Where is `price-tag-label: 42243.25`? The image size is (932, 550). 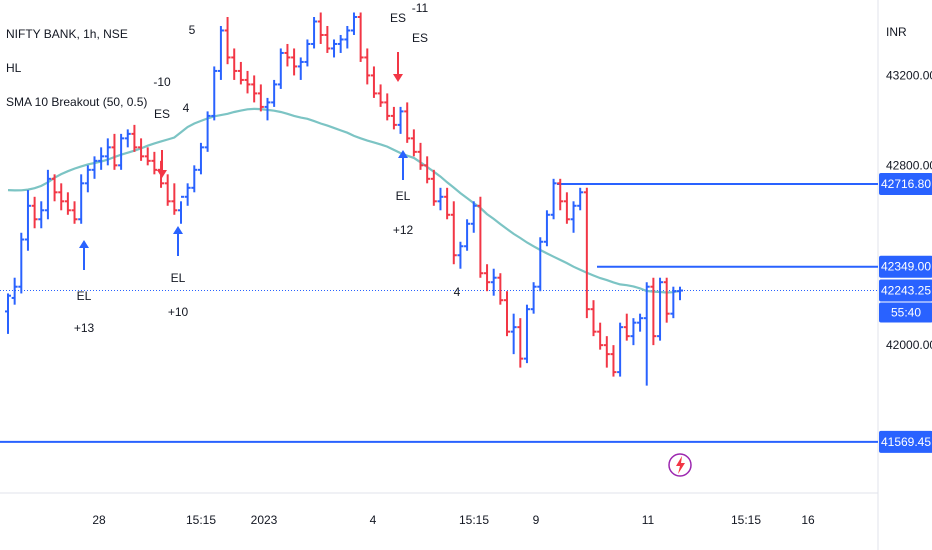 price-tag-label: 42243.25 is located at coordinates (906, 290).